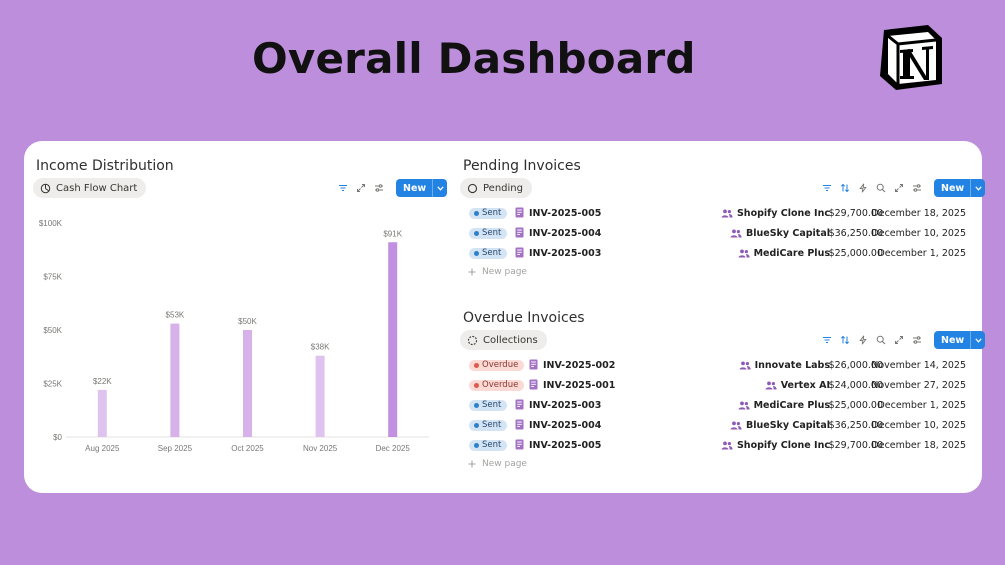 This screenshot has height=565, width=1005. I want to click on invoice-id: INV-2025-001, so click(579, 385).